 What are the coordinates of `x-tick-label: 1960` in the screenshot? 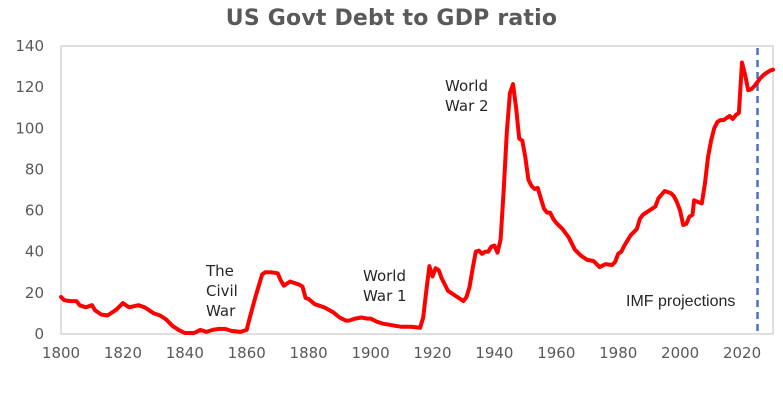 It's located at (556, 353).